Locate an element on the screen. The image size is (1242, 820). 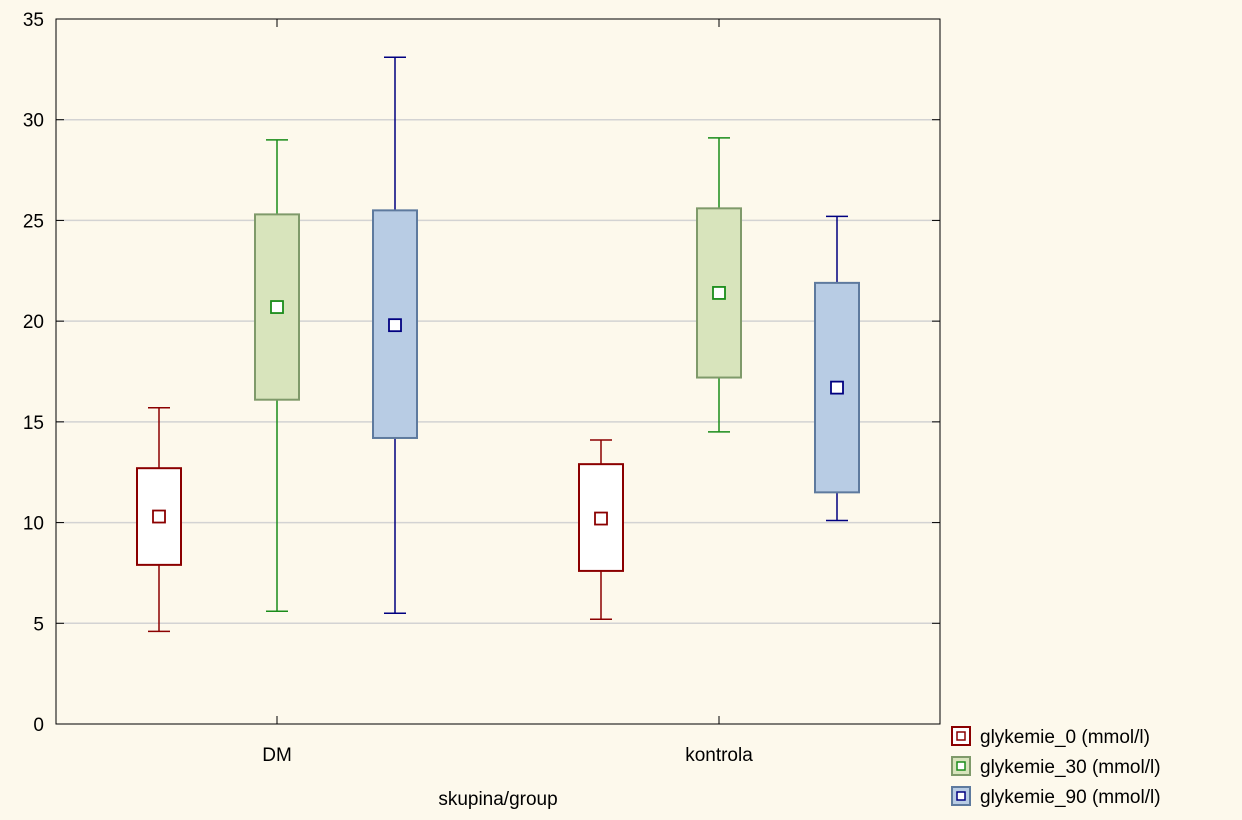
y-tick-label-3: 15 is located at coordinates (33, 423).